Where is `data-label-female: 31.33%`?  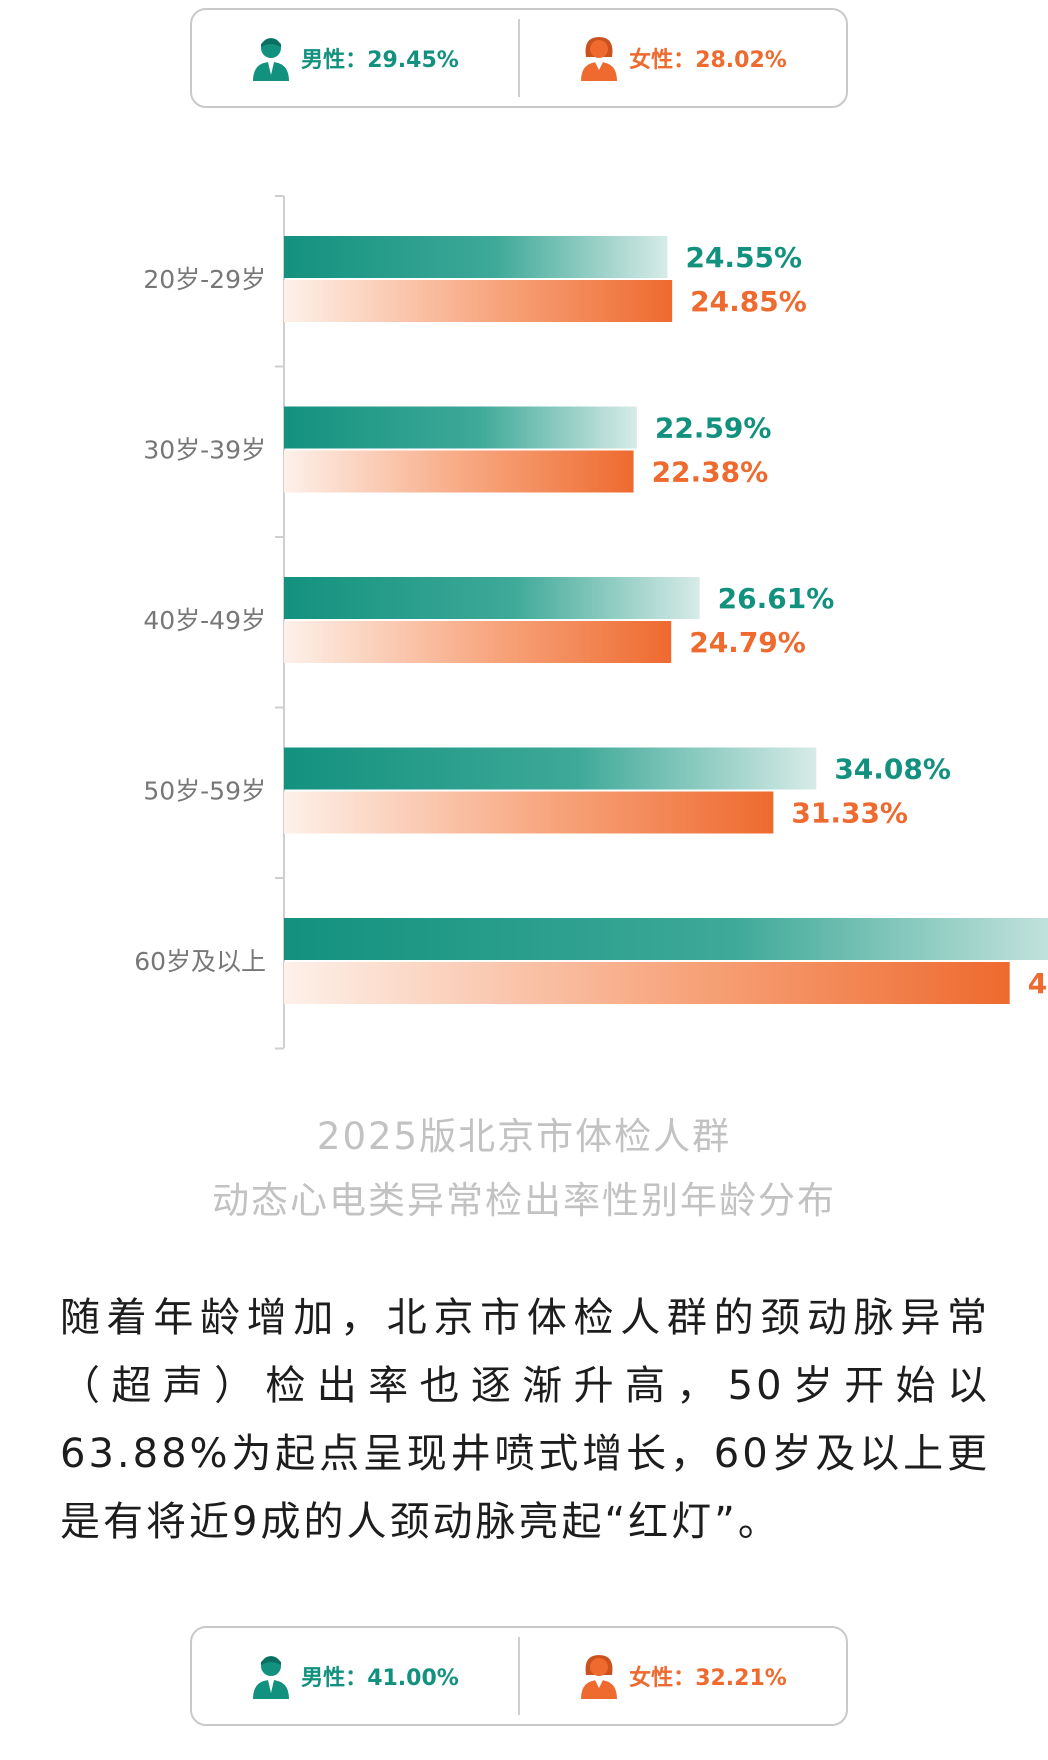
data-label-female: 31.33% is located at coordinates (849, 813).